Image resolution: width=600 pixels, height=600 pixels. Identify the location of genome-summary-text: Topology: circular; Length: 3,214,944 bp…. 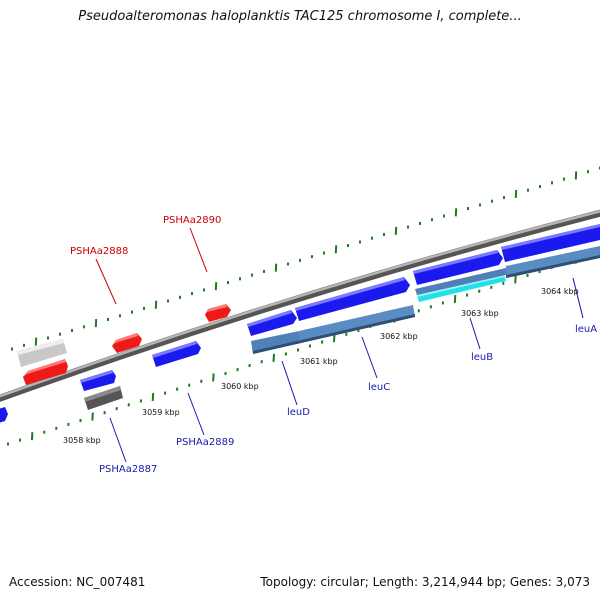
(425, 582).